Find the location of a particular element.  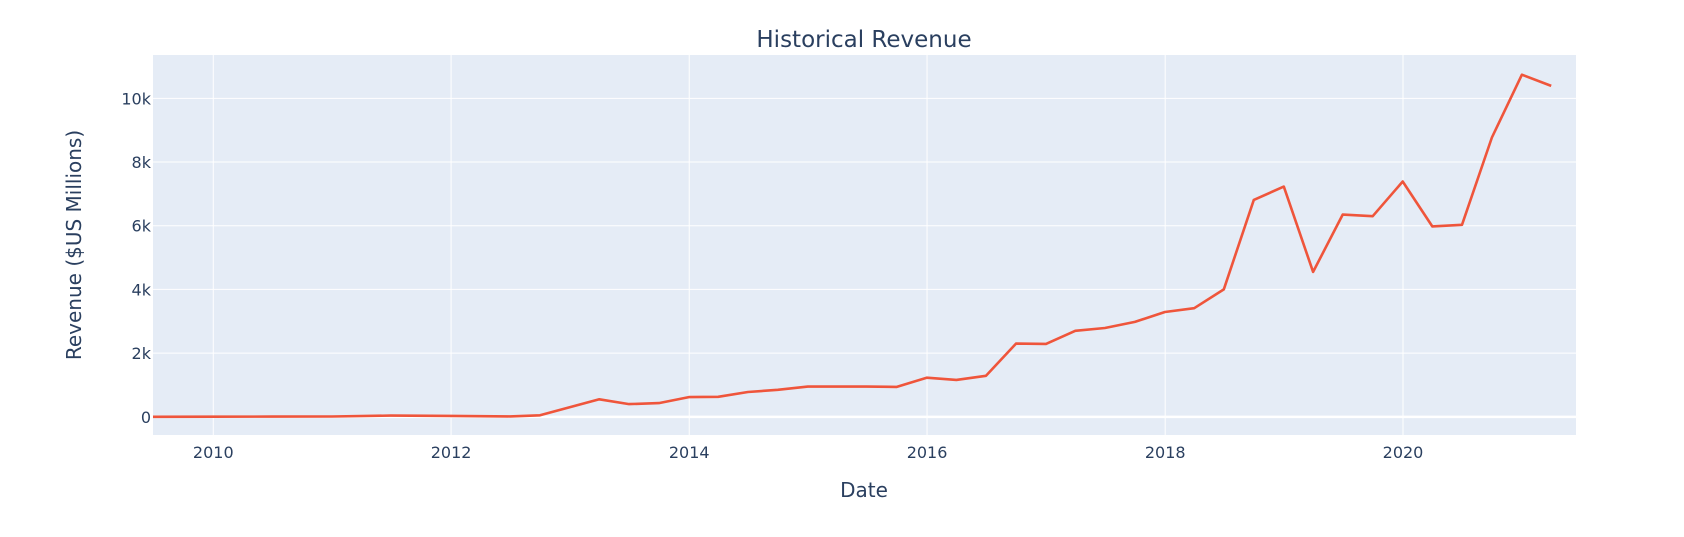

y-axis-title: Revenue ($US Millions) is located at coordinates (74, 245).